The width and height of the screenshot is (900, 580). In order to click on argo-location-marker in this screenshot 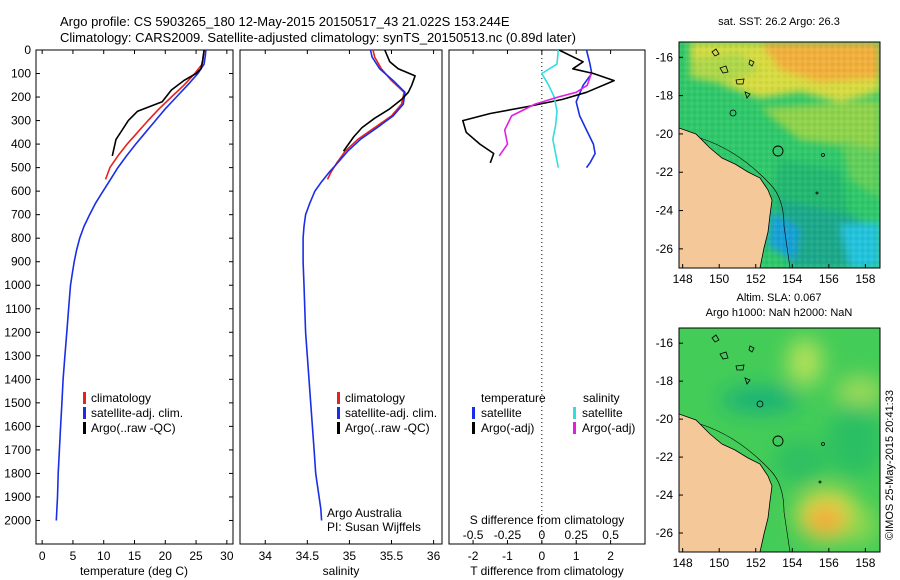, I will do `click(778, 441)`.